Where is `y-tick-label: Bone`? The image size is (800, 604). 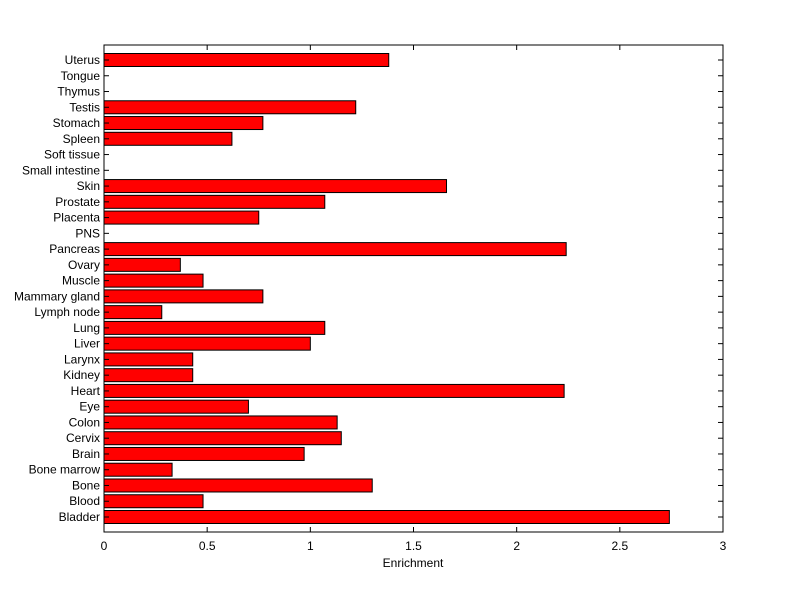 y-tick-label: Bone is located at coordinates (86, 485).